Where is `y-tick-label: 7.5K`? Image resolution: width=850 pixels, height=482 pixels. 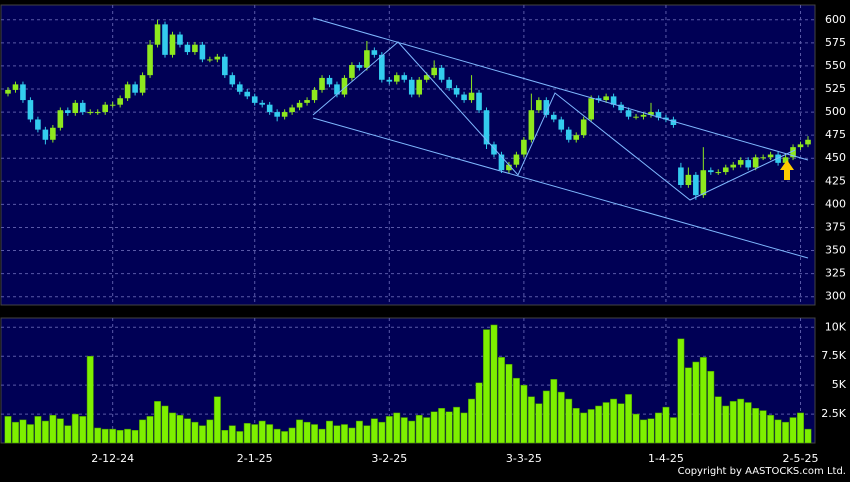
y-tick-label: 7.5K is located at coordinates (833, 355).